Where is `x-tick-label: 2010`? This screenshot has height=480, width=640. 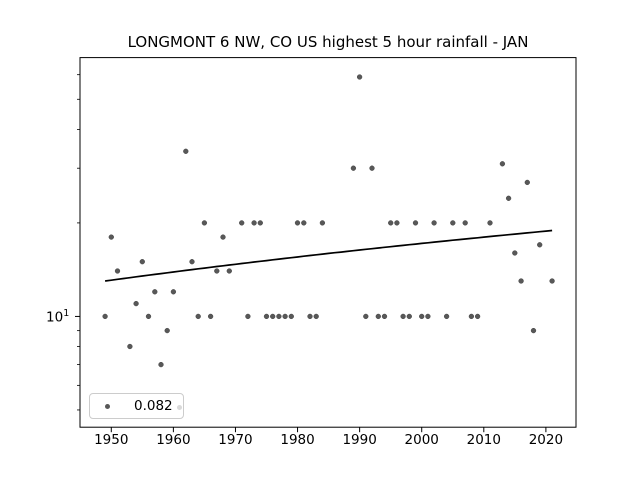
x-tick-label: 2010 is located at coordinates (483, 440).